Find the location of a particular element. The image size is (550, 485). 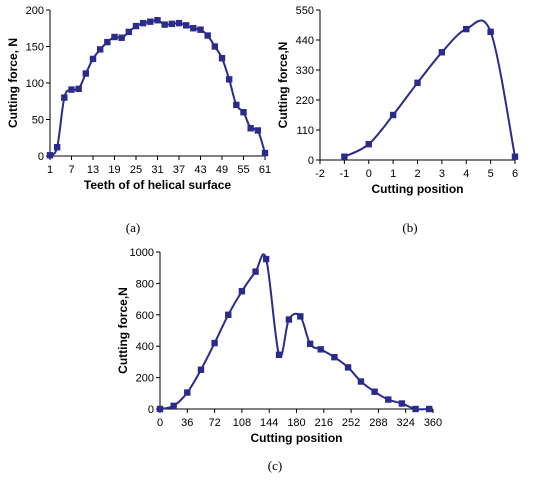

panel-label: (b) is located at coordinates (409, 227).